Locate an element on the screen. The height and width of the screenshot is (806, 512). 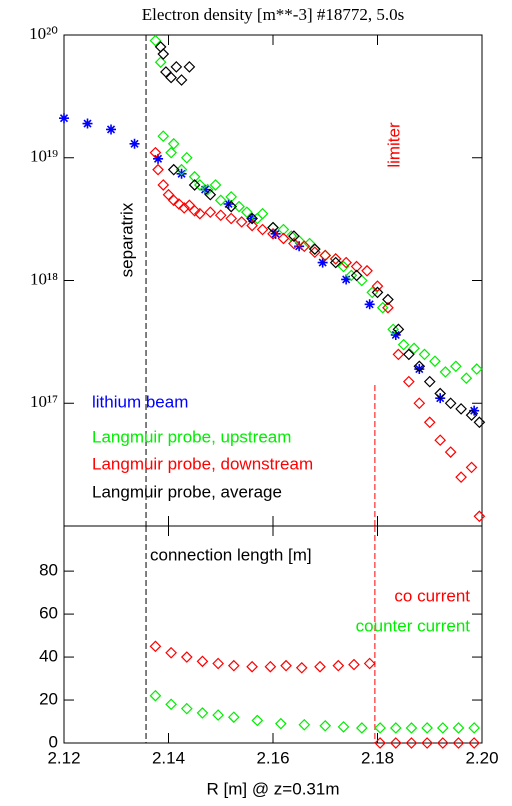
y-tick-label: 80 is located at coordinates (48, 570).